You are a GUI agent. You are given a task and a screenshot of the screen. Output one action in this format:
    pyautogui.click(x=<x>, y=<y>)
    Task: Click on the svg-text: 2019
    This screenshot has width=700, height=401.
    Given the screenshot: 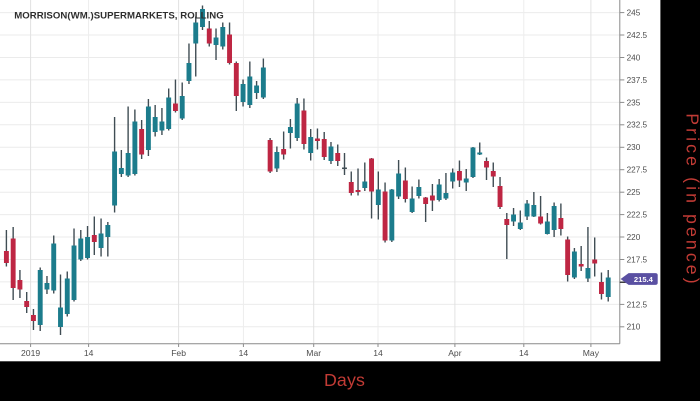 What is the action you would take?
    pyautogui.click(x=30, y=353)
    